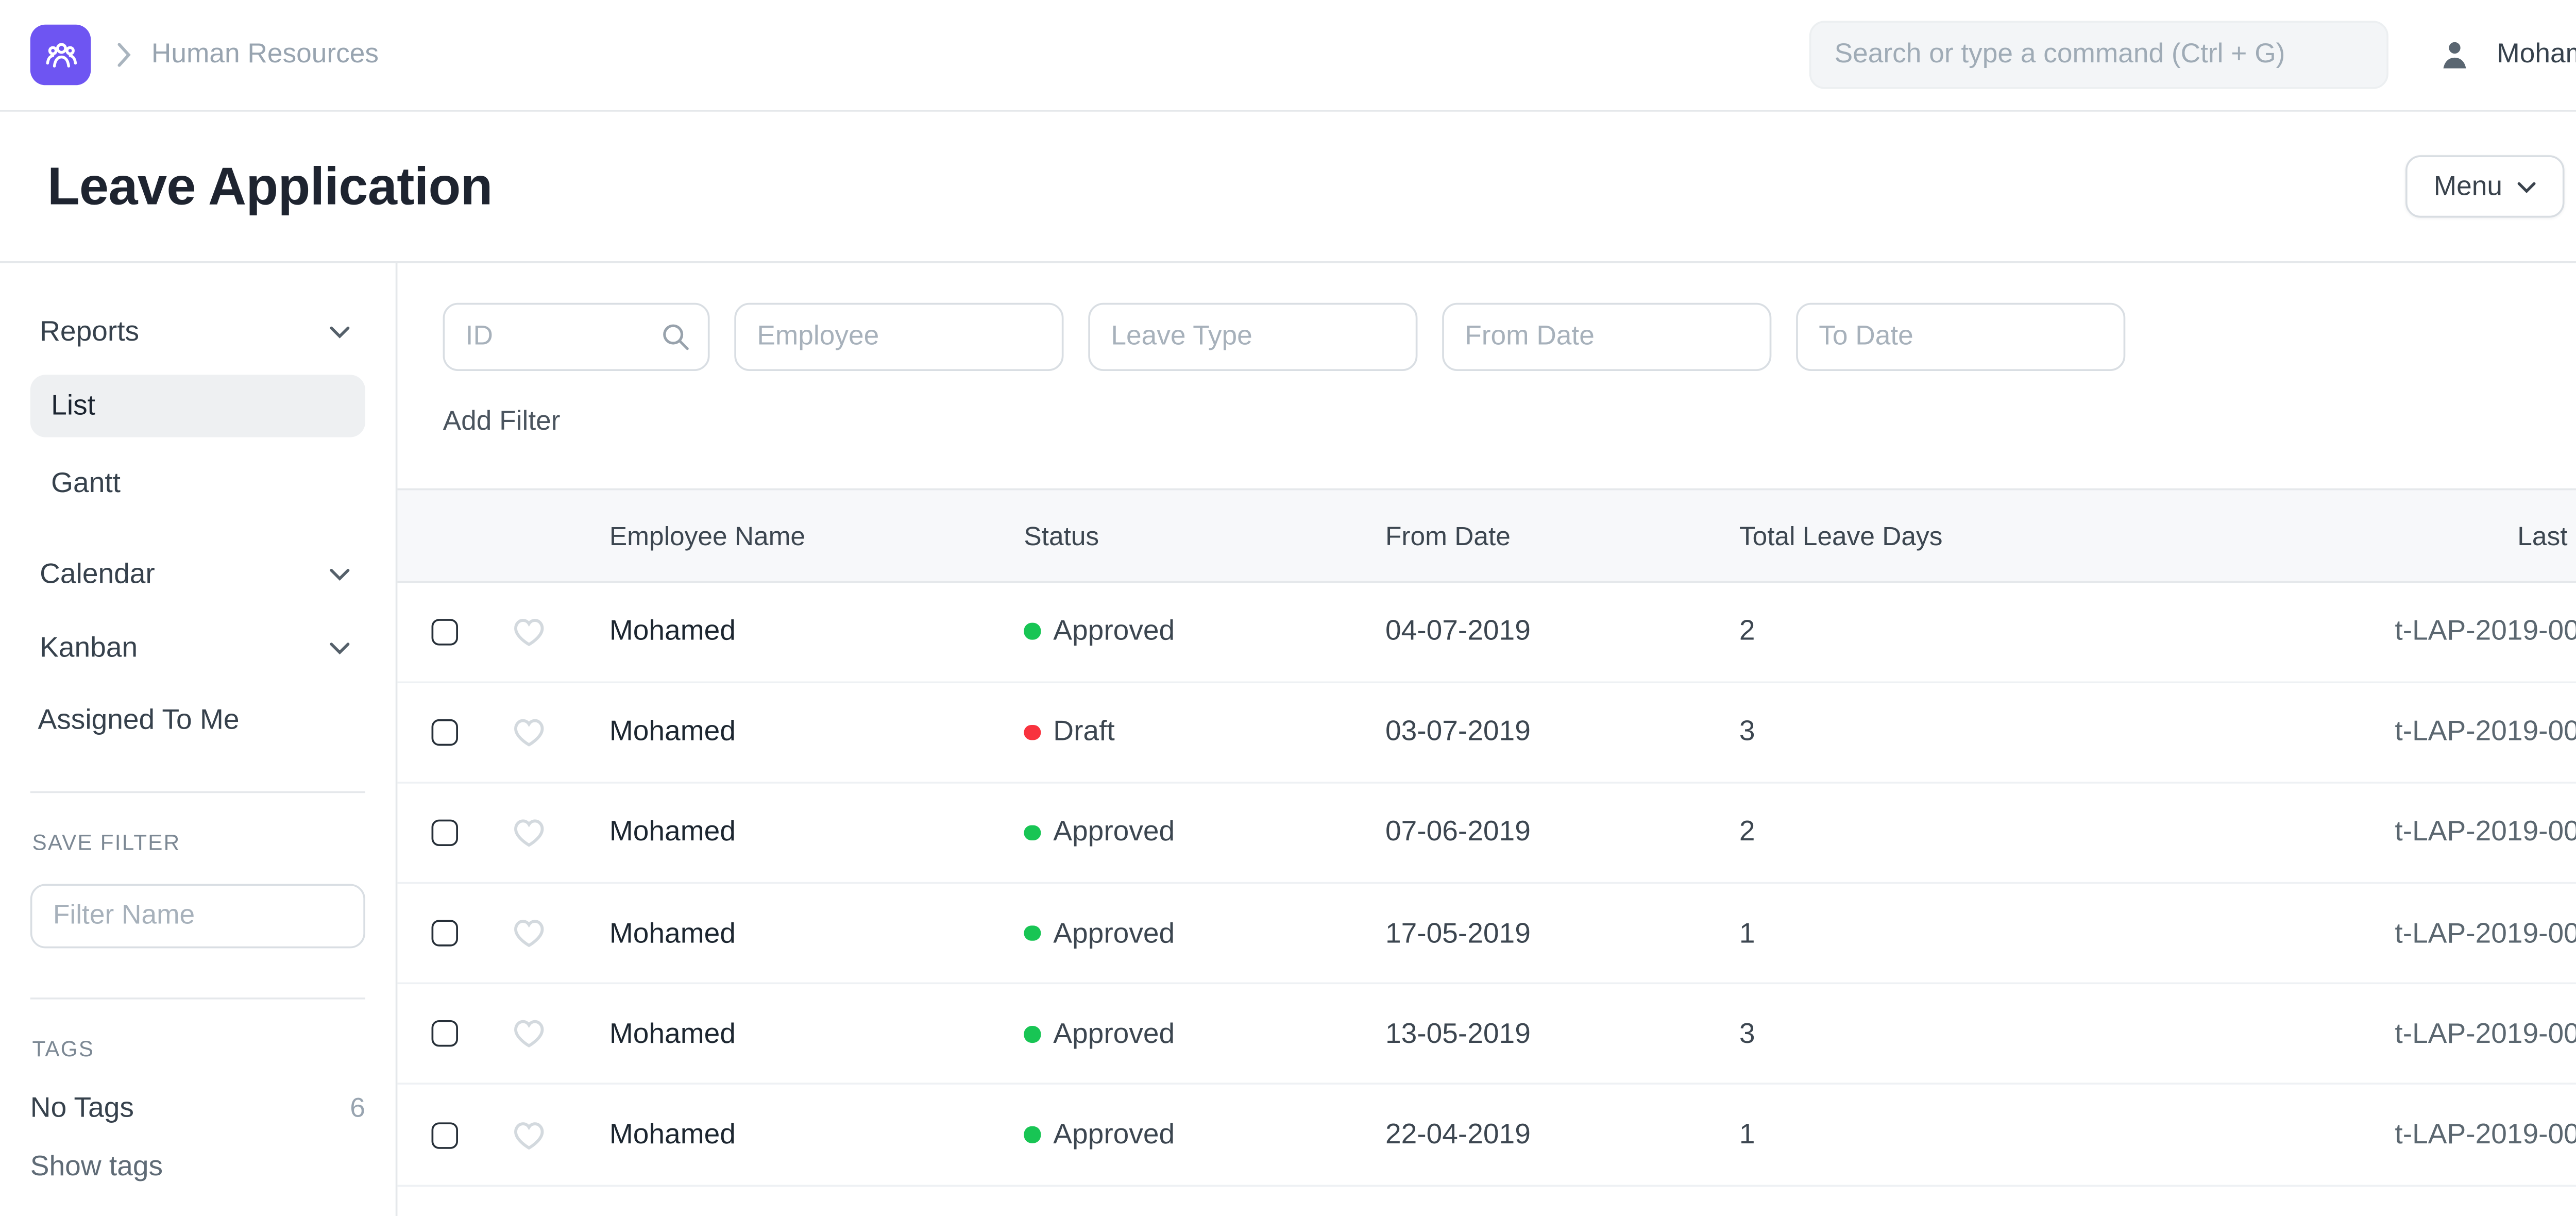 This screenshot has width=2576, height=1216. What do you see at coordinates (1458, 631) in the screenshot?
I see `cell-from-date: 04-07-2019` at bounding box center [1458, 631].